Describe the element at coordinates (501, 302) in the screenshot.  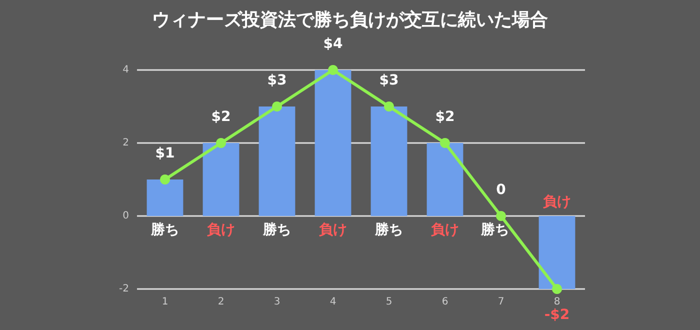
I see `x-tick-label: 7` at that location.